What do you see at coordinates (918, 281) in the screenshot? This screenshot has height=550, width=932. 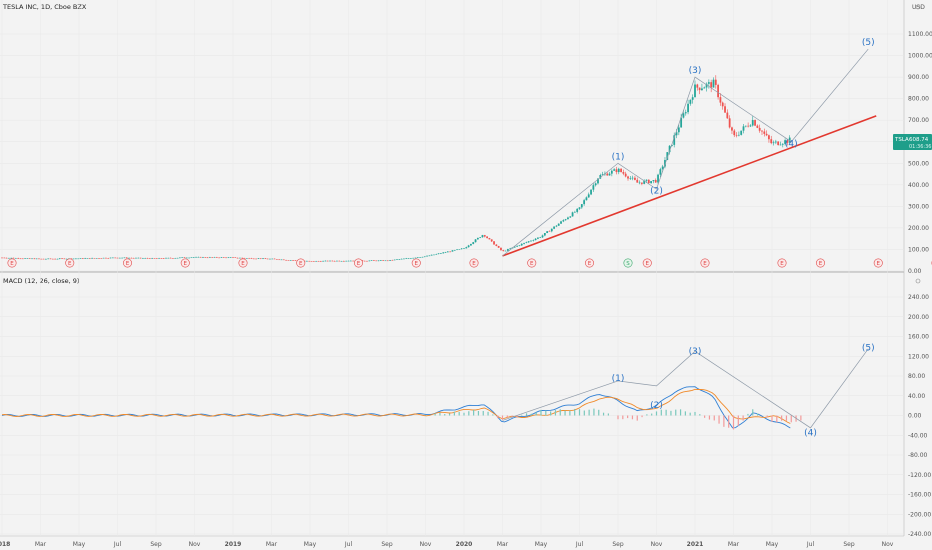 I see `macd-settings-icon` at bounding box center [918, 281].